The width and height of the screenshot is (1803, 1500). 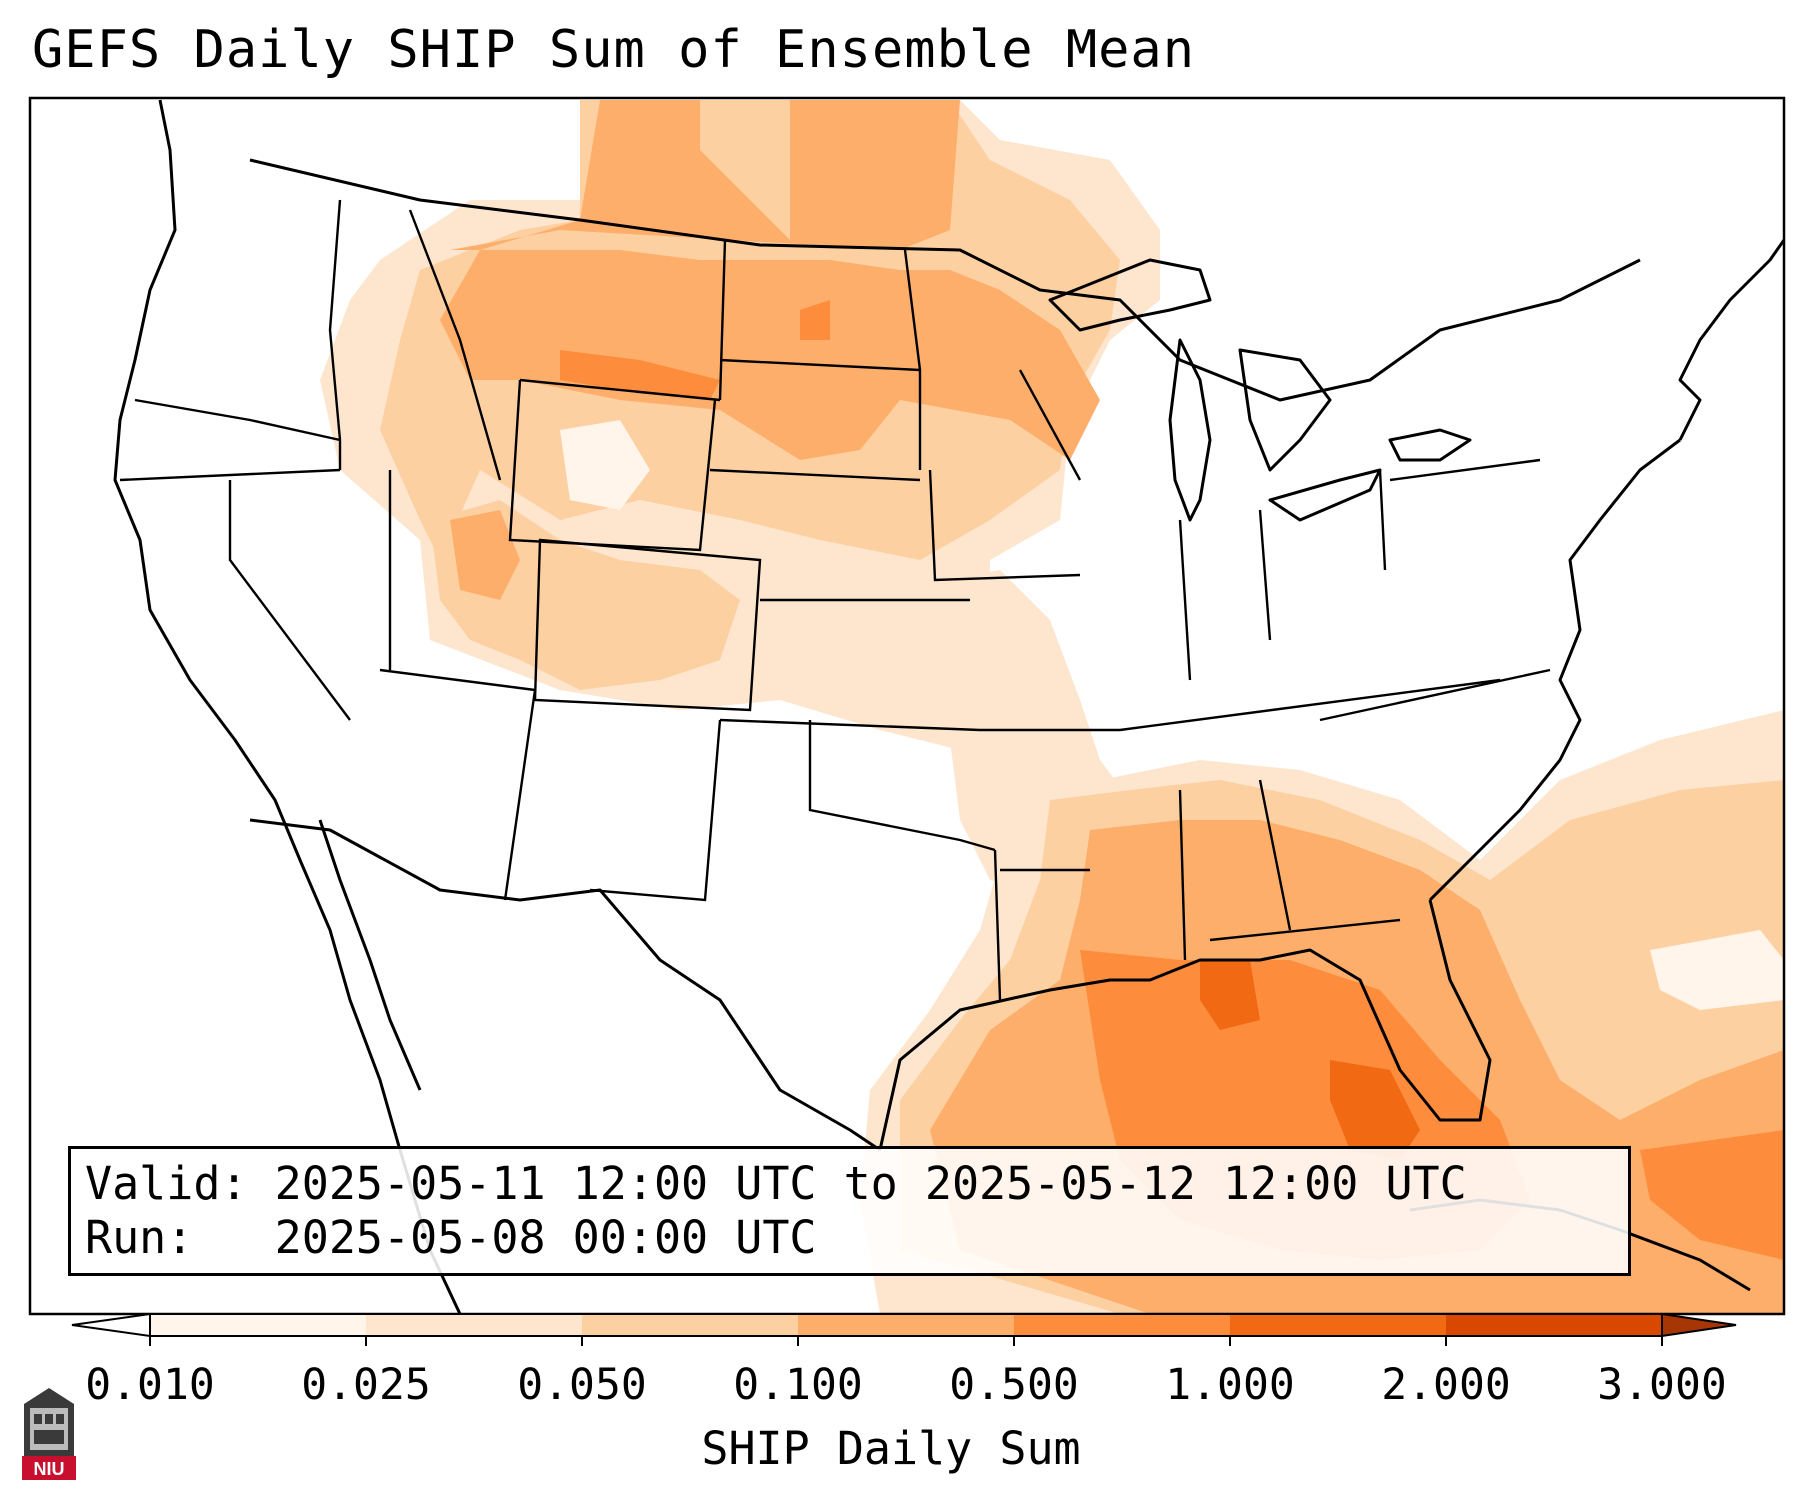 I want to click on great-lakes-superior, so click(x=1130, y=295).